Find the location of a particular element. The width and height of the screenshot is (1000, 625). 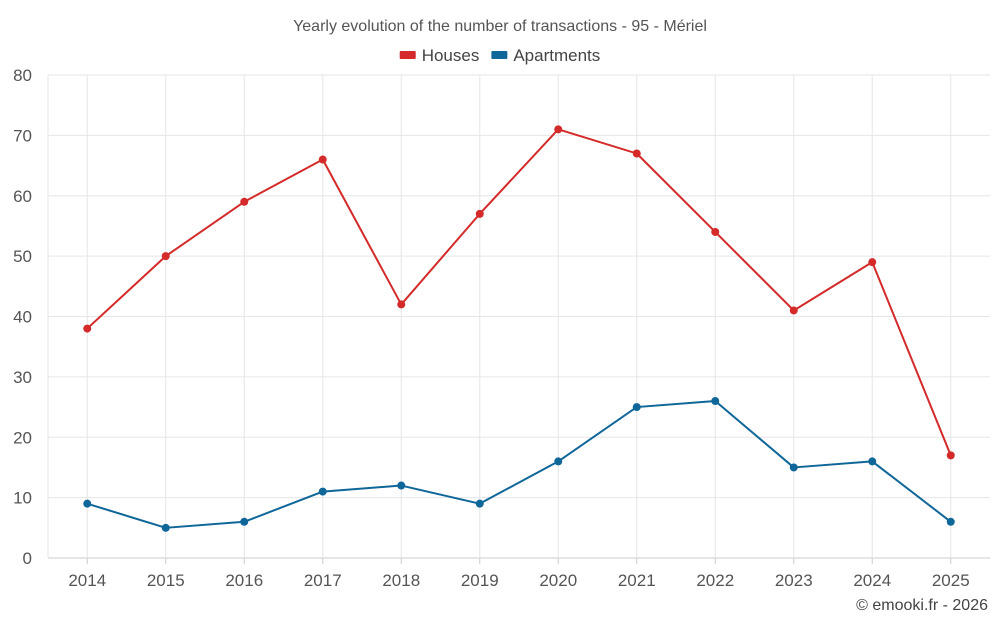

x-tick-label: 2022 is located at coordinates (715, 580).